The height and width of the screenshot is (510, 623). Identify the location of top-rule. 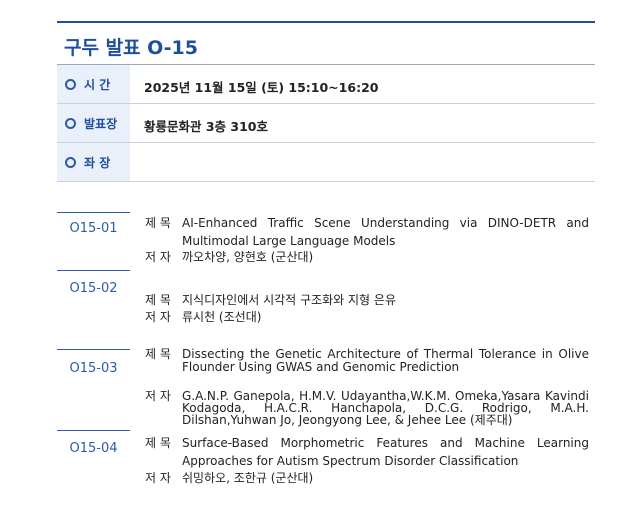
(326, 22).